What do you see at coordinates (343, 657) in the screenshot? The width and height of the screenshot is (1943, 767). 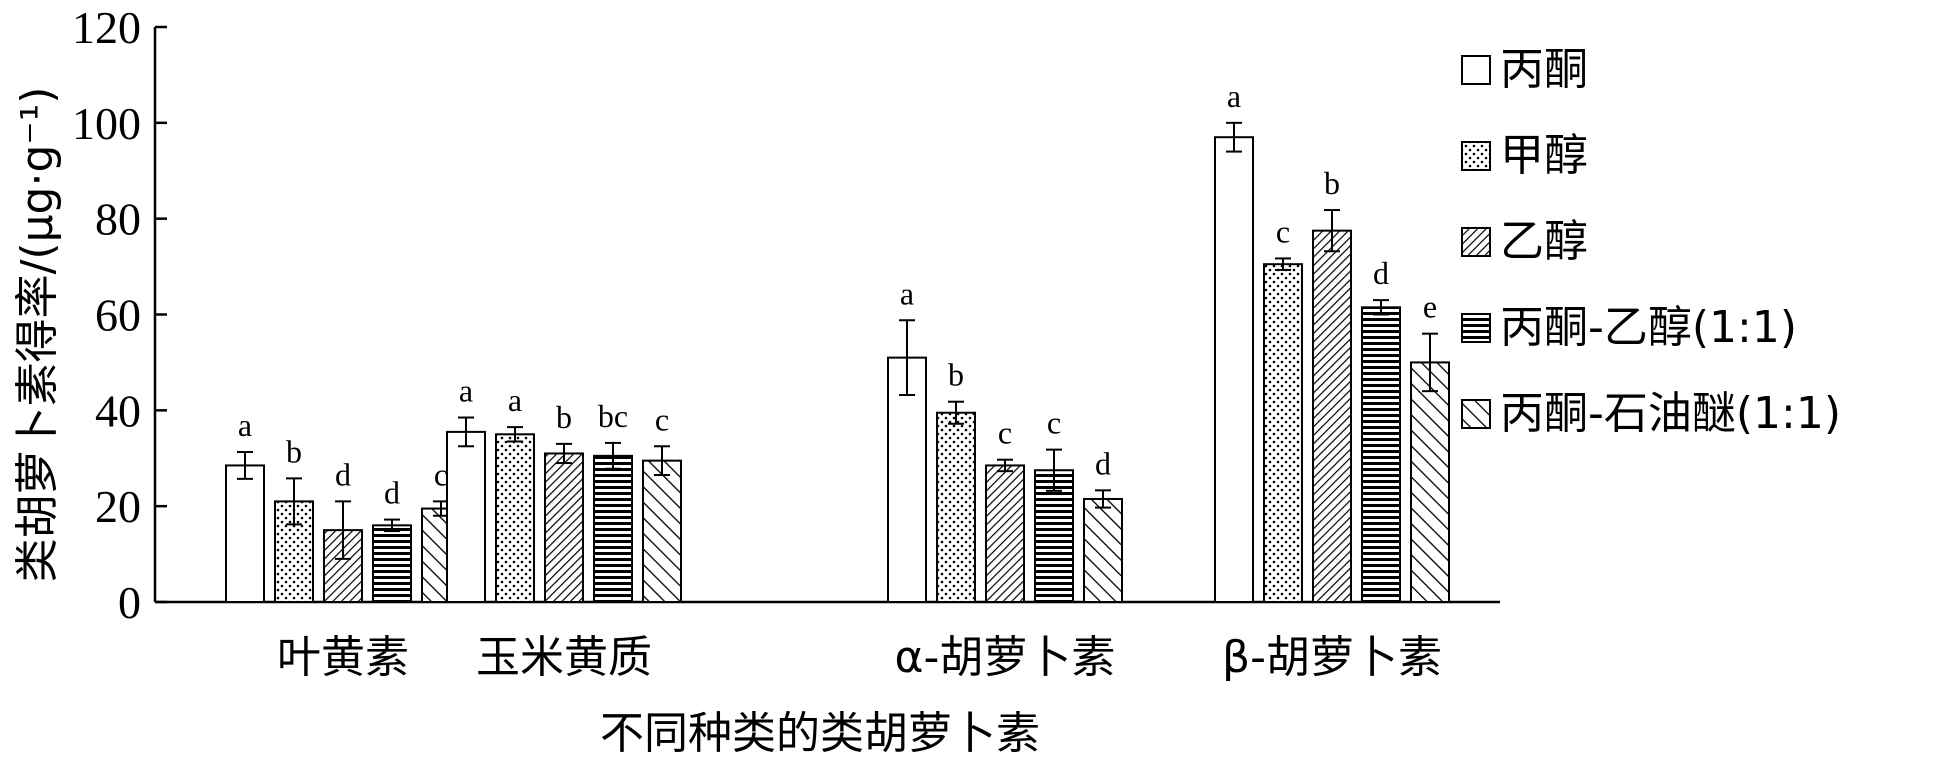 I see `x-tick-label: 叶黄素` at bounding box center [343, 657].